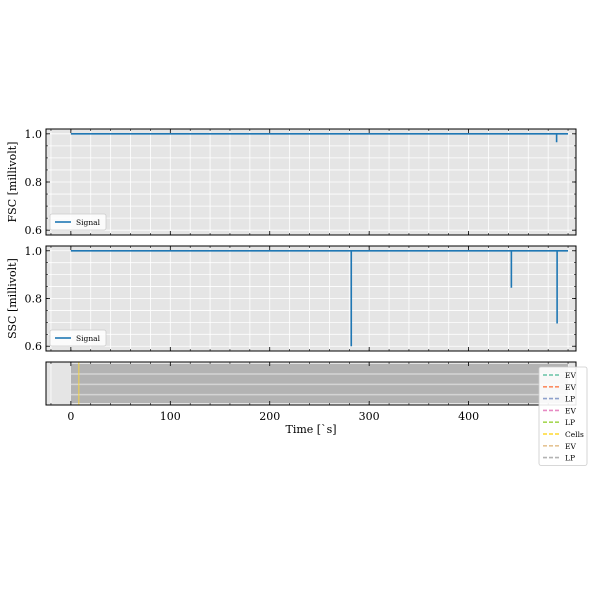 This screenshot has height=600, width=600. I want to click on x-tick-label: 400, so click(468, 416).